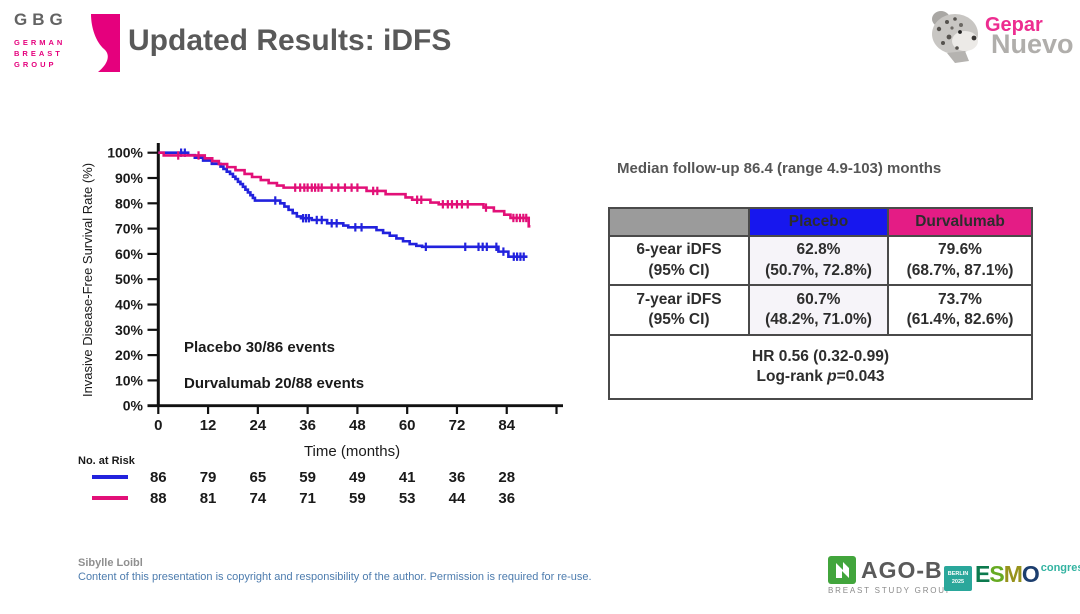 Image resolution: width=1080 pixels, height=614 pixels. What do you see at coordinates (1007, 574) in the screenshot?
I see `esmo-wordmark: E S M O` at bounding box center [1007, 574].